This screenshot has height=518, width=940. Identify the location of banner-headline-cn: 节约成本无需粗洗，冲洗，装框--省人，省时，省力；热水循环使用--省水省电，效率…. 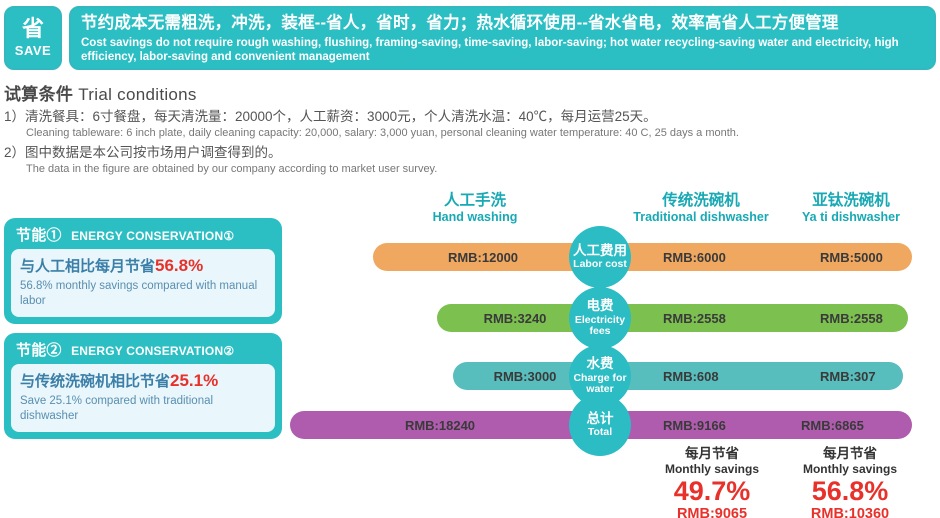
(460, 23).